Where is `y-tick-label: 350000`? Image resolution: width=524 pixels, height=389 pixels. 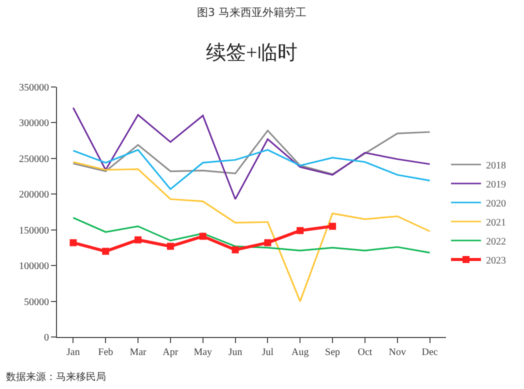 y-tick-label: 350000 is located at coordinates (34, 88).